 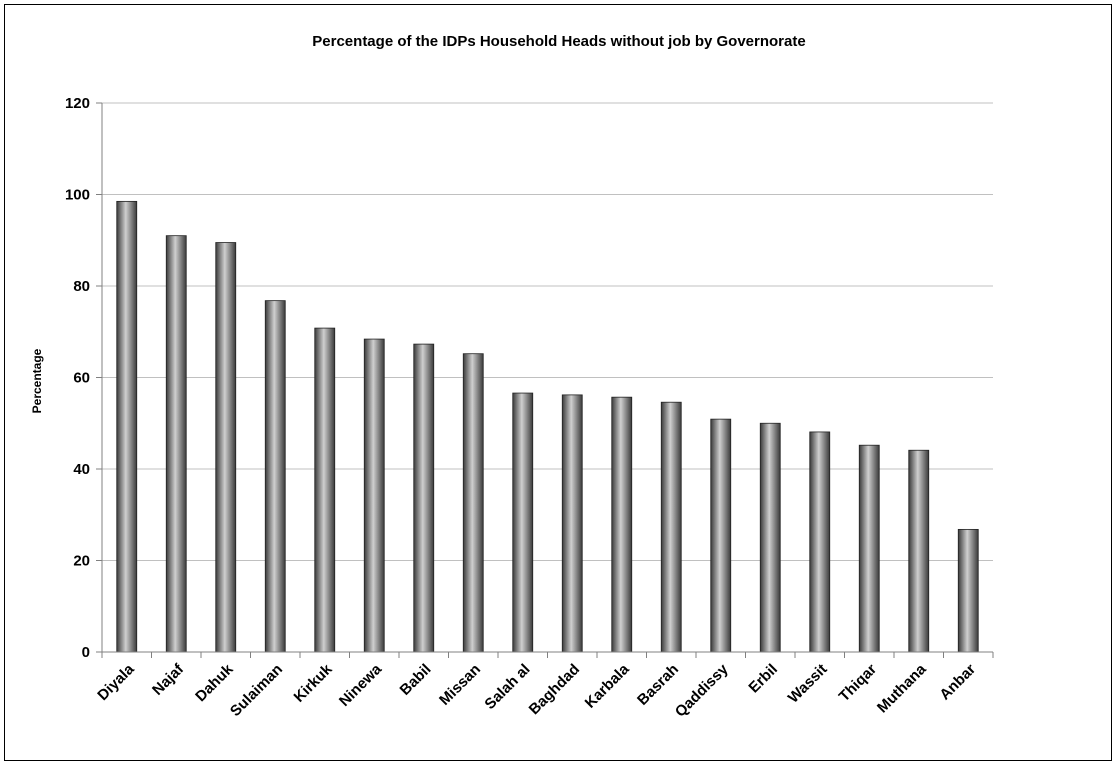 I want to click on x-tick-label: Thiqar, so click(x=858, y=683).